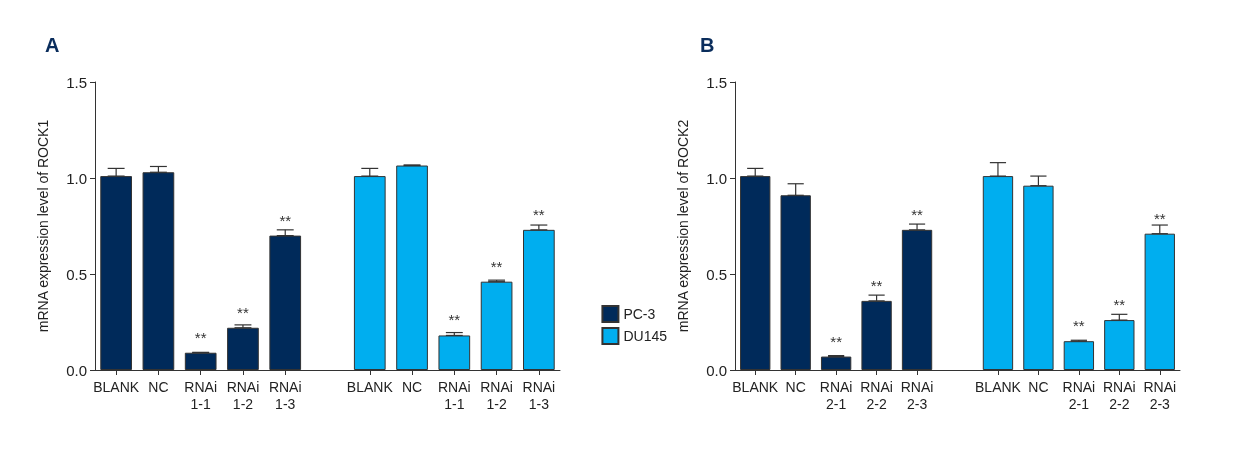  What do you see at coordinates (707, 45) in the screenshot?
I see `chart-title: B` at bounding box center [707, 45].